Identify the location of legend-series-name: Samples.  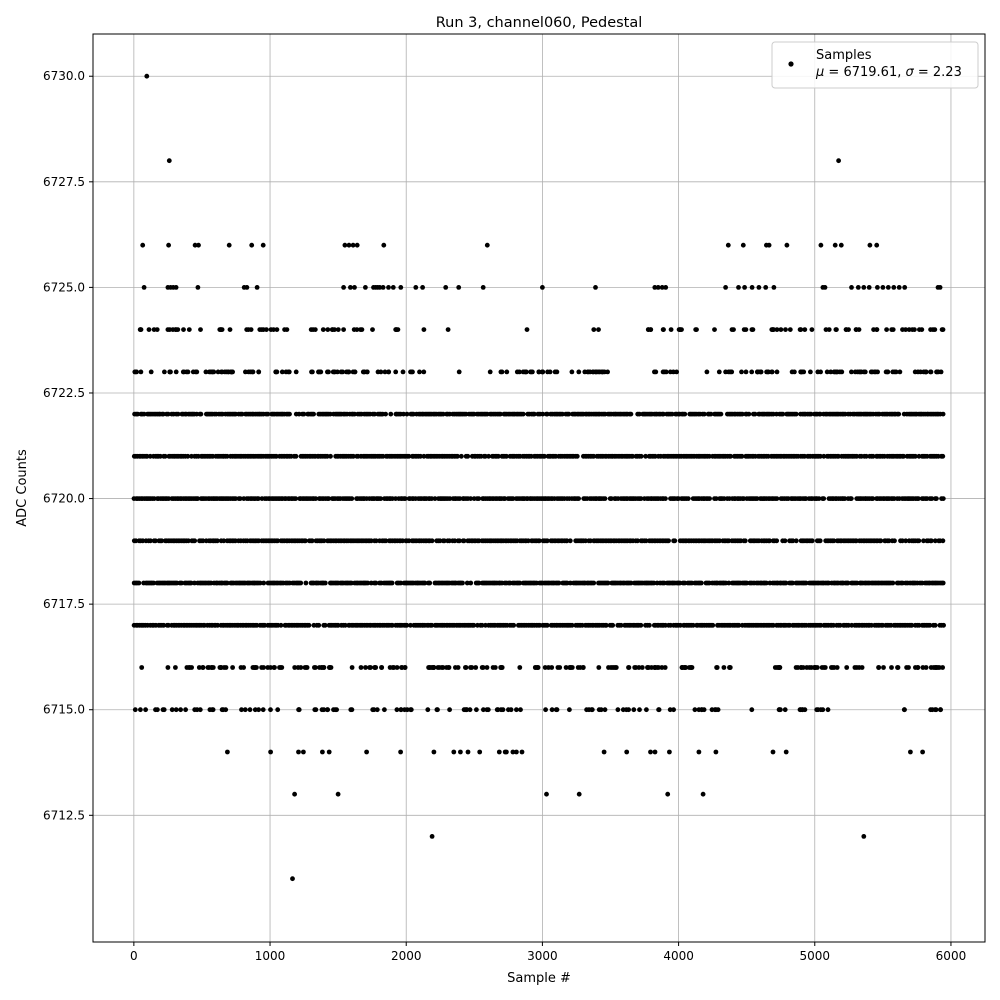
(844, 55).